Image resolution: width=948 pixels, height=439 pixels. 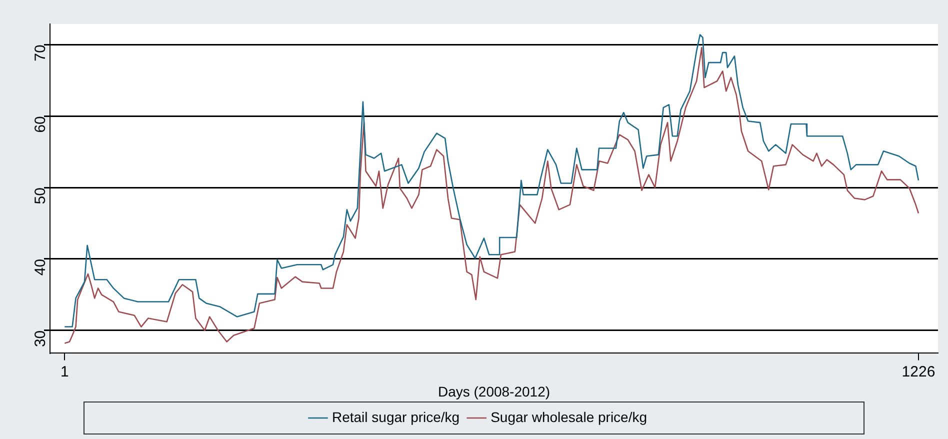 What do you see at coordinates (41, 196) in the screenshot?
I see `y-tick-label: 50` at bounding box center [41, 196].